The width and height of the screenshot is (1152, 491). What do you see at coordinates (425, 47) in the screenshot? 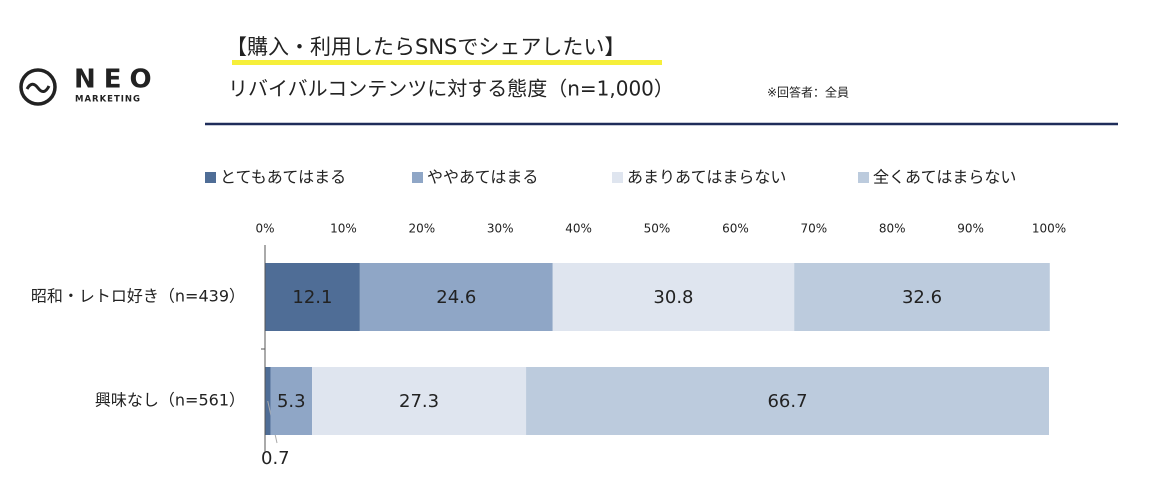
I see `chart-title: 【購入・利用したらSNSでシェアしたい】` at bounding box center [425, 47].